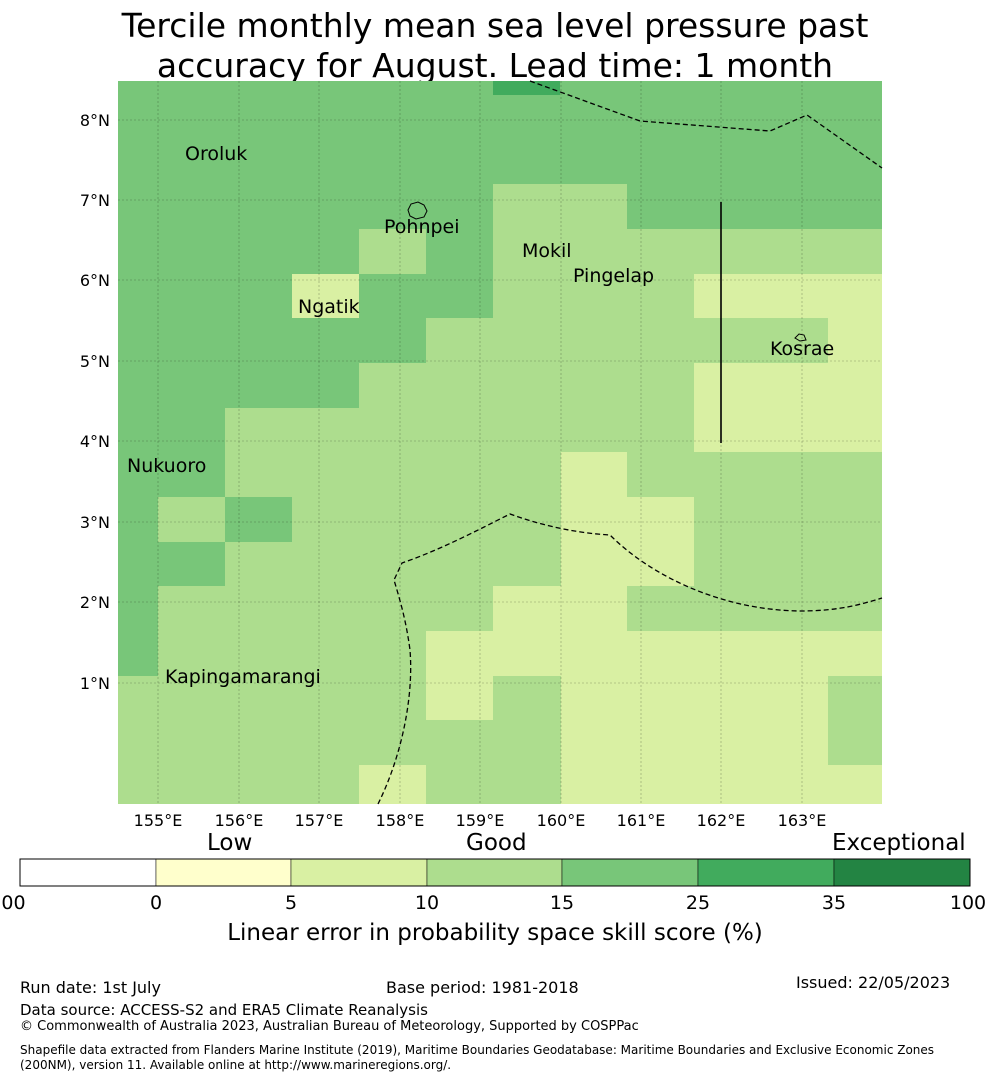 The image size is (990, 1080). Describe the element at coordinates (427, 903) in the screenshot. I see `colorbar-tick: 10` at that location.